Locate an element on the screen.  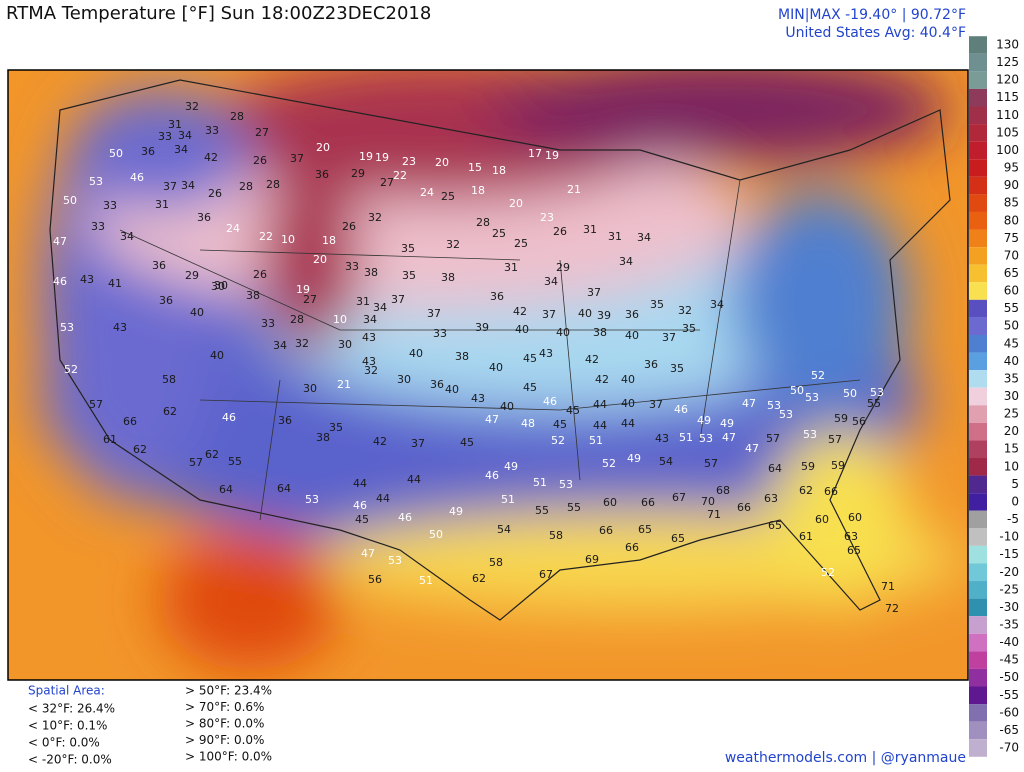
station-temp: 37 is located at coordinates (170, 186).